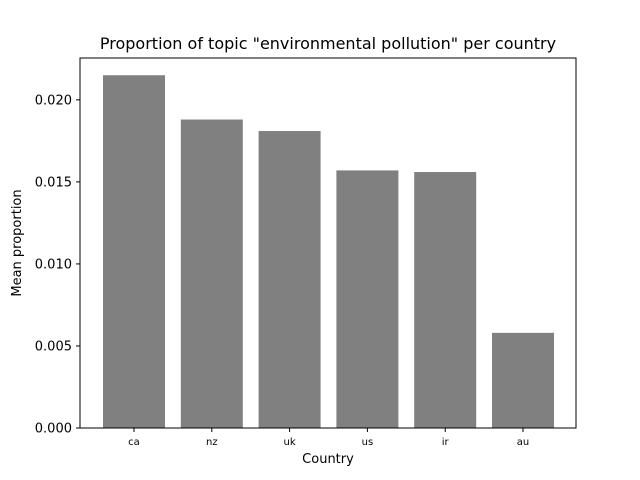  I want to click on x-tick-label-ca: ca, so click(134, 442).